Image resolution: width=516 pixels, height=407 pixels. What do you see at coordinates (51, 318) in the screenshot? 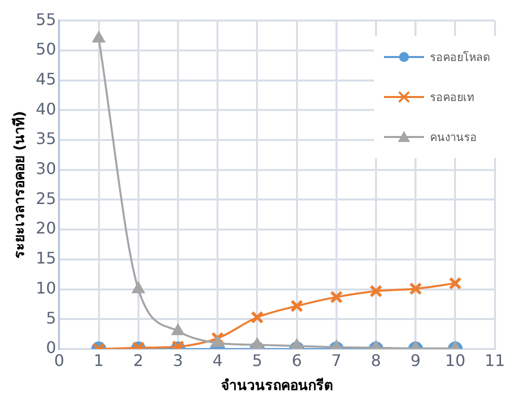
I see `y-tick-label: 5` at bounding box center [51, 318].